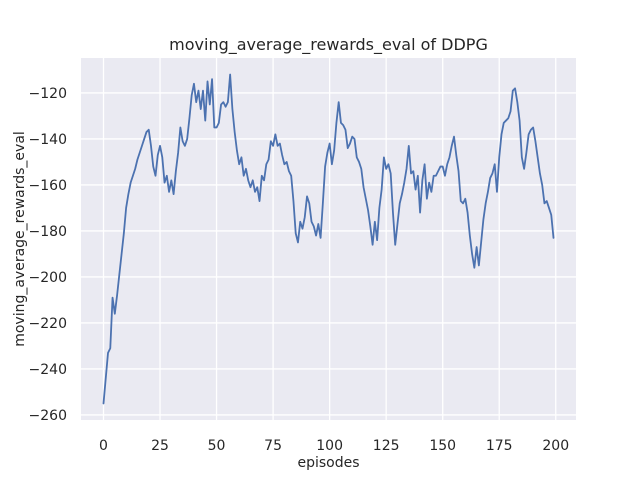 This screenshot has width=640, height=480. What do you see at coordinates (273, 446) in the screenshot?
I see `x-tick-label: 75` at bounding box center [273, 446].